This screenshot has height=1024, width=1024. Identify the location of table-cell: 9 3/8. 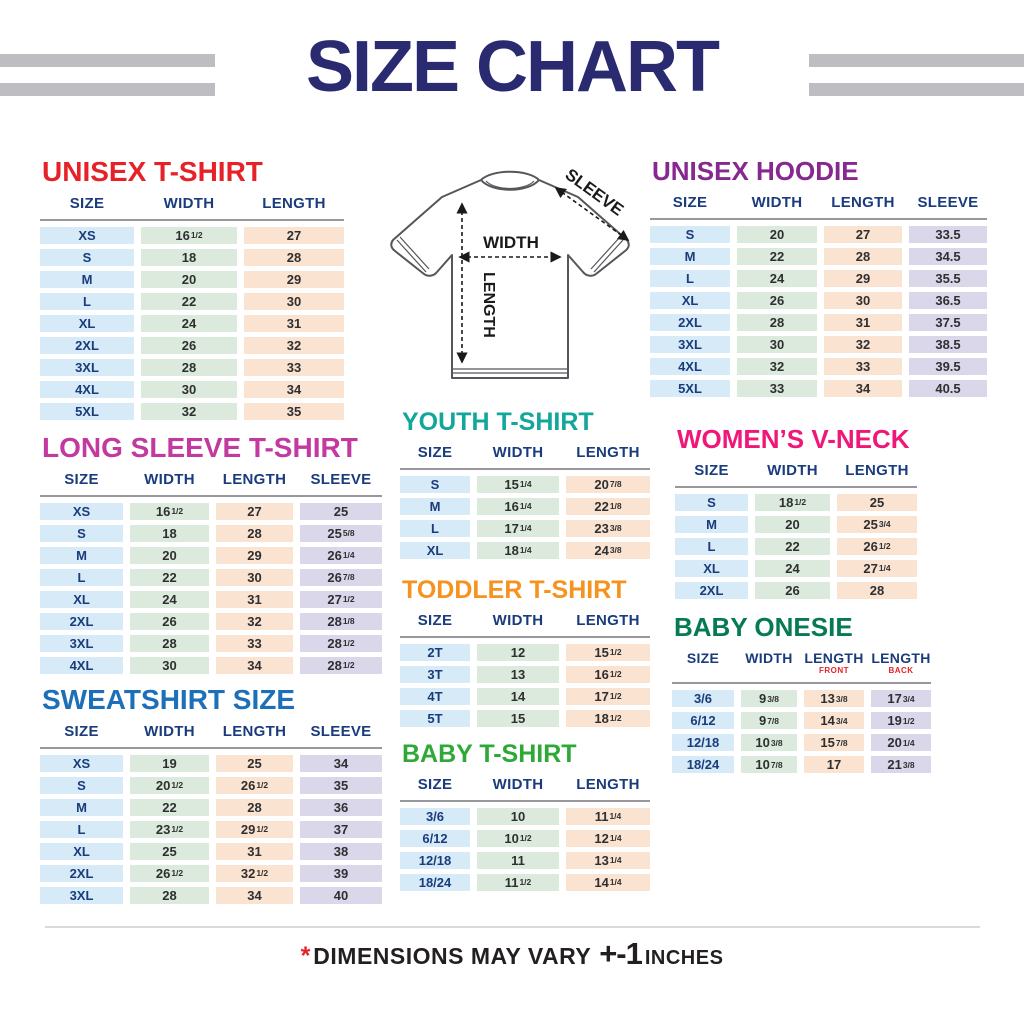
(769, 699).